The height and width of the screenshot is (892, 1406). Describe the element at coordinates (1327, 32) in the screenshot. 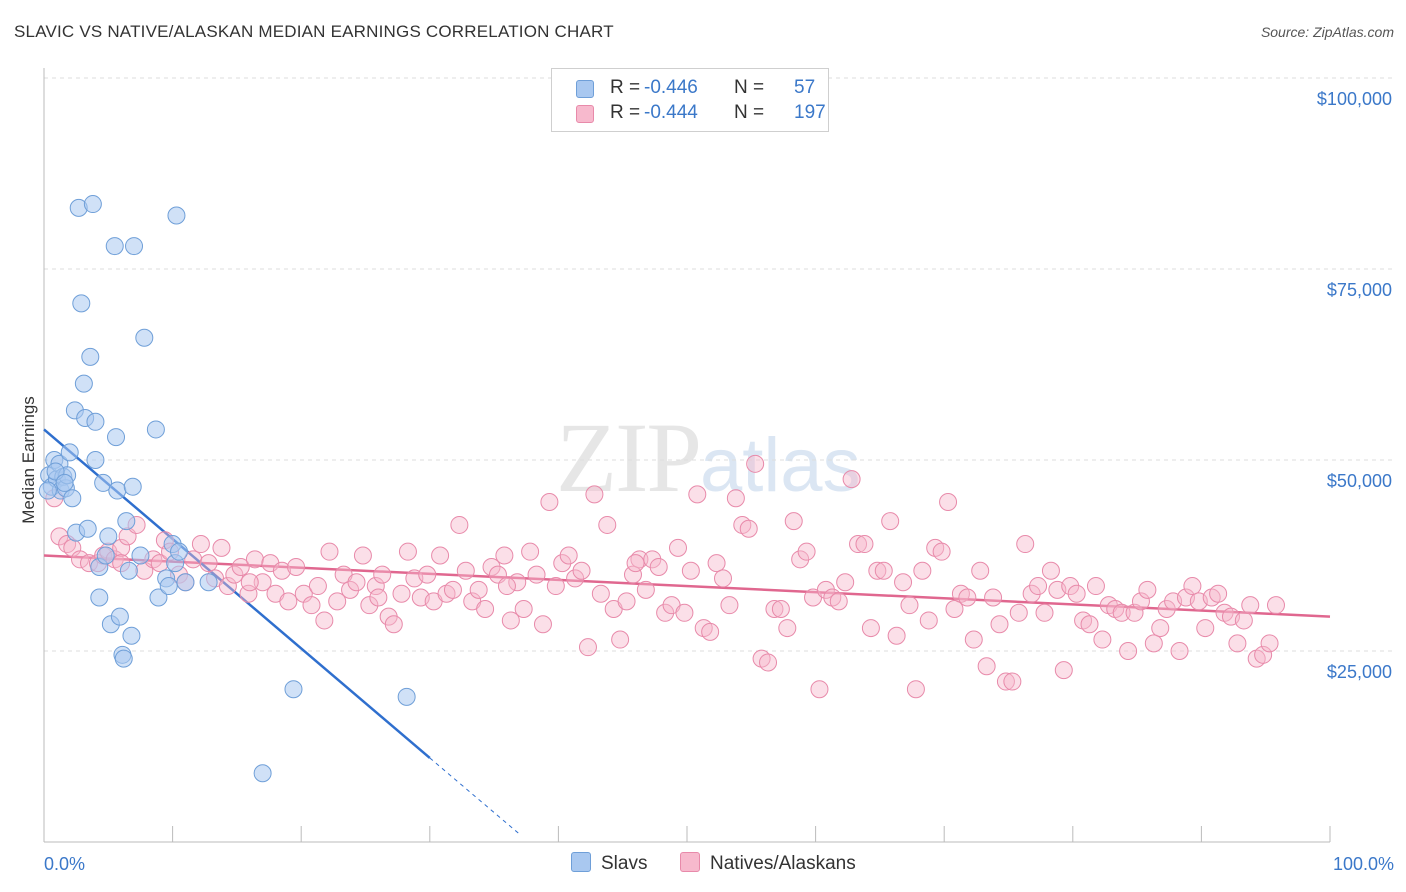

I see `chart-source: Source: ZipAtlas.com` at that location.